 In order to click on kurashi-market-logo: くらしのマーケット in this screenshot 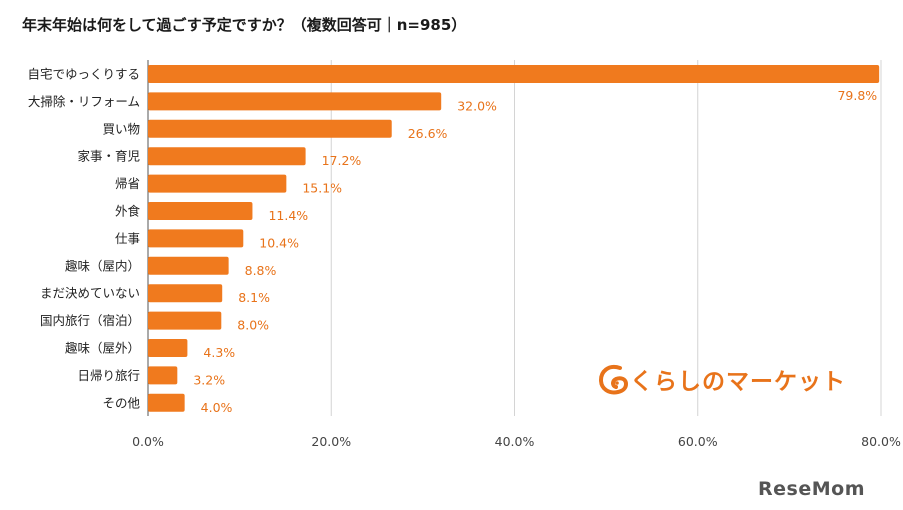, I will do `click(722, 379)`.